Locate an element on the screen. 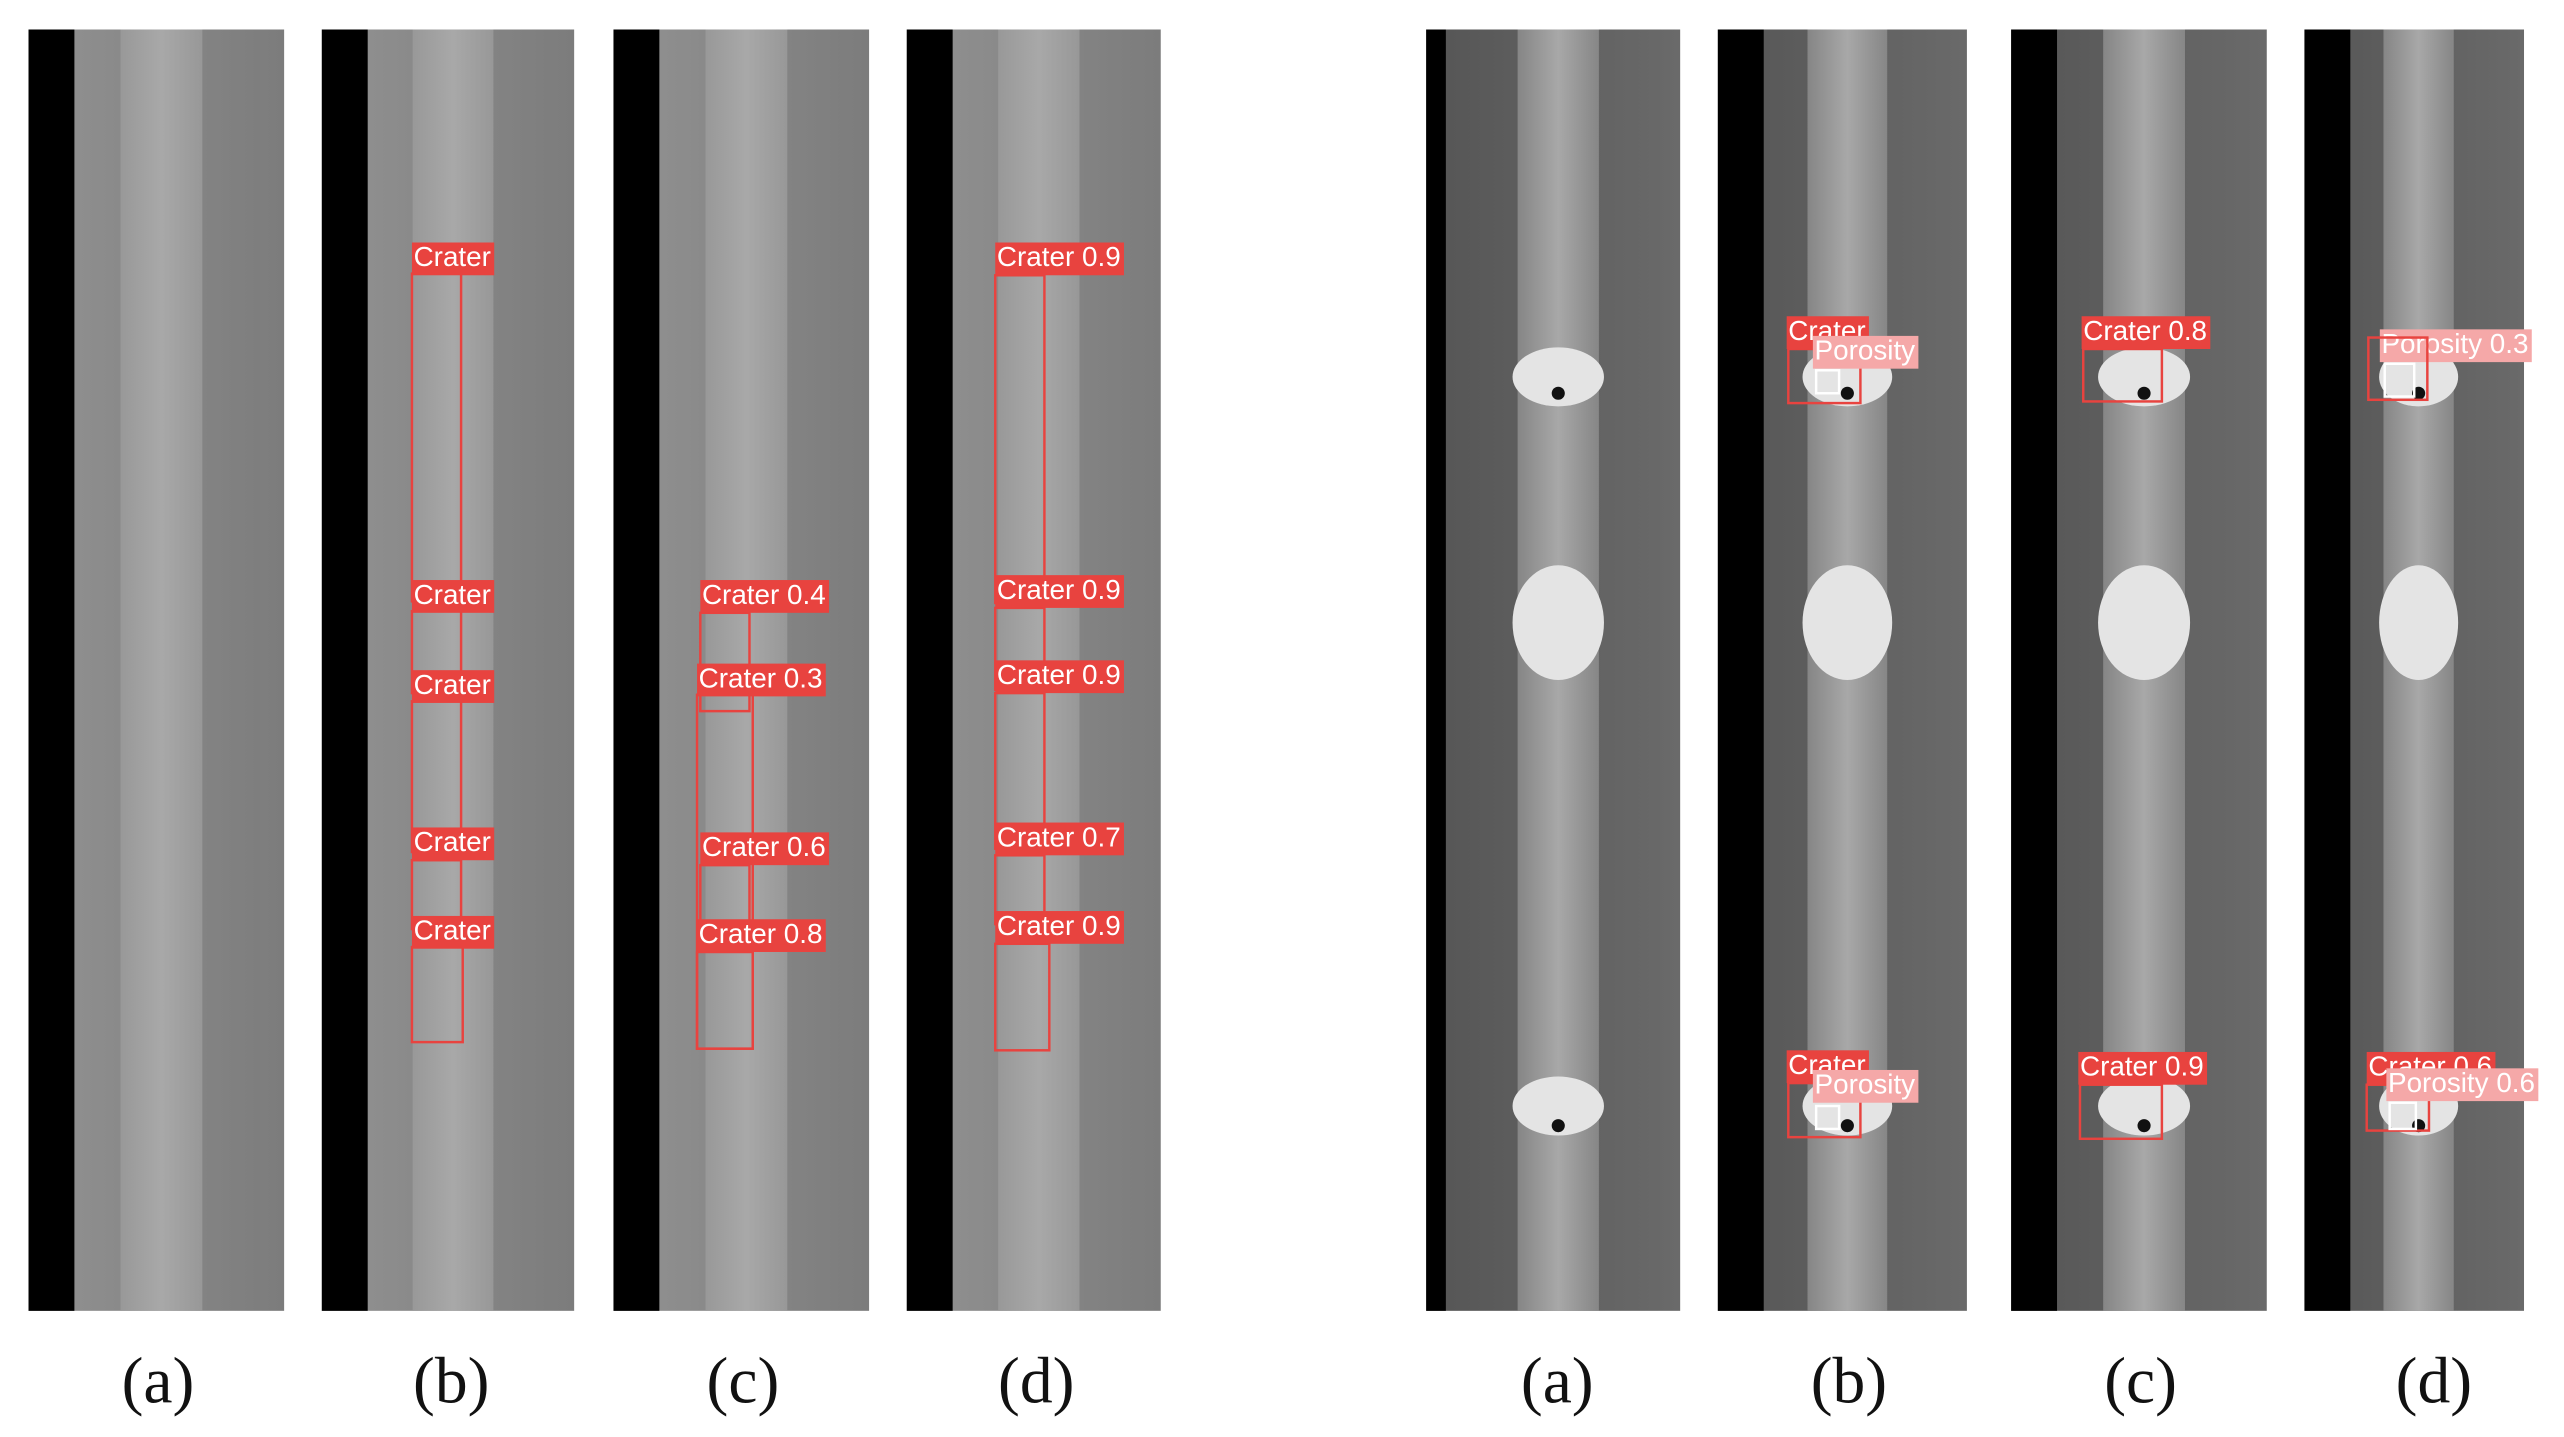 The height and width of the screenshot is (1437, 2564). weld-bead is located at coordinates (161, 670).